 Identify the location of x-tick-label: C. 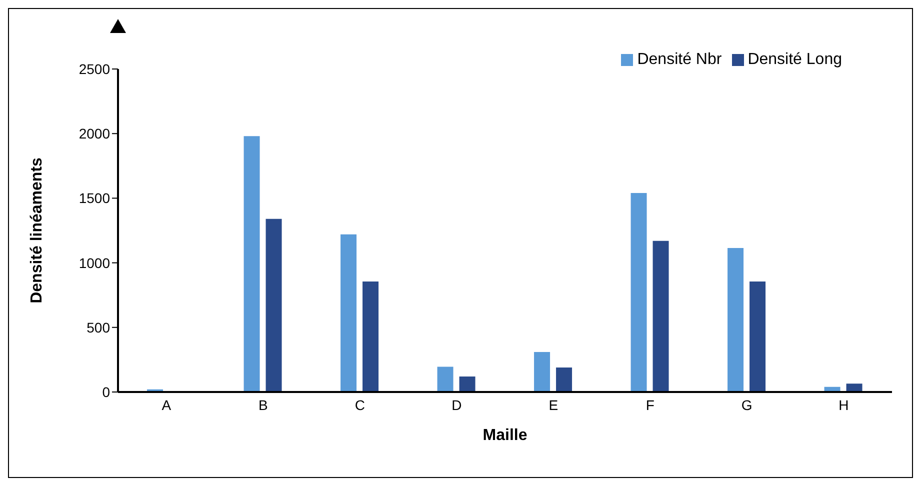
(359, 404).